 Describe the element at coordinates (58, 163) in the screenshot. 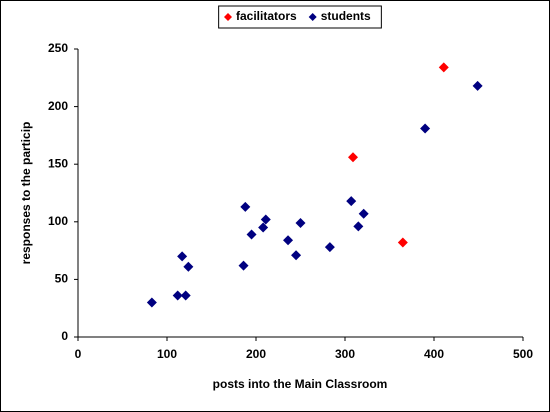

I see `y-tick-label: 150` at that location.